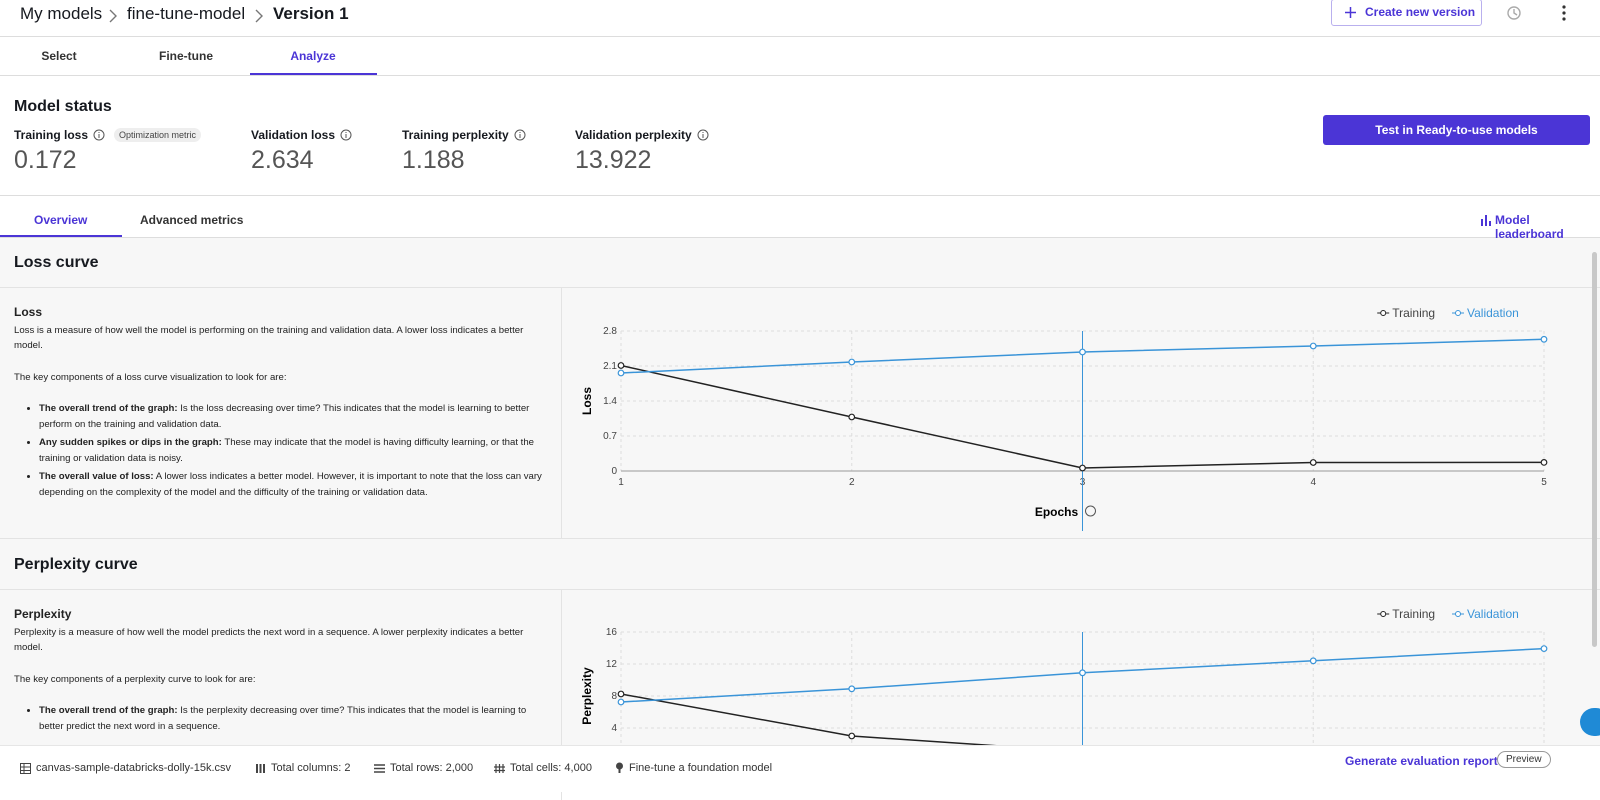 The height and width of the screenshot is (800, 1600). I want to click on y-tick-label: 0, so click(614, 471).